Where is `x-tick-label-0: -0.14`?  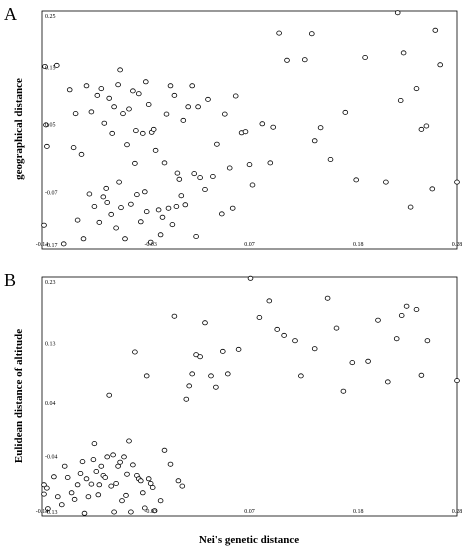 x-tick-label-0: -0.14 is located at coordinates (42, 512).